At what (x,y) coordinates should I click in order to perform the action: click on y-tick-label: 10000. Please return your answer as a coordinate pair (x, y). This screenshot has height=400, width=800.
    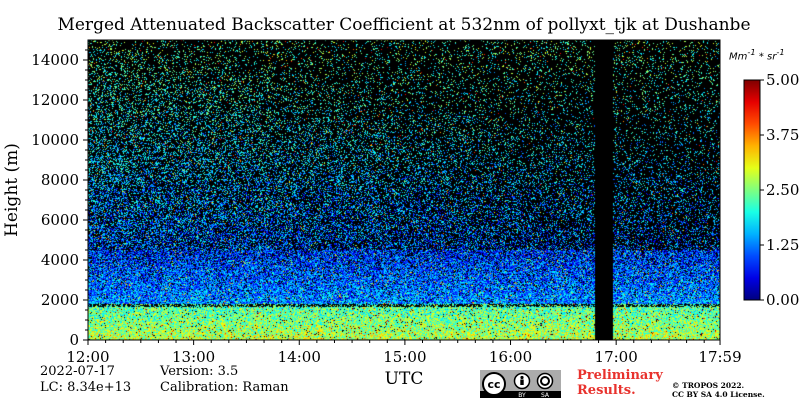
    Looking at the image, I should click on (55, 140).